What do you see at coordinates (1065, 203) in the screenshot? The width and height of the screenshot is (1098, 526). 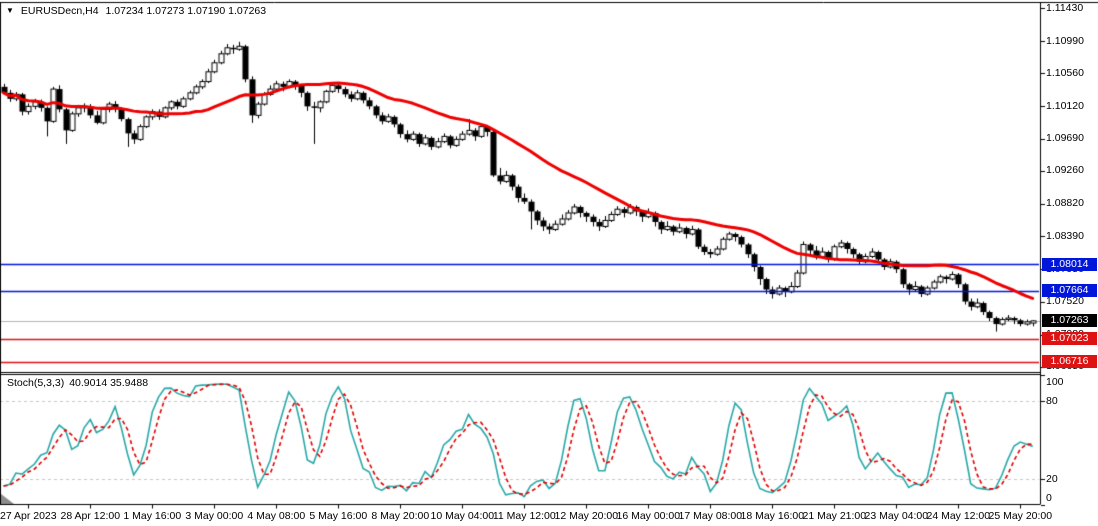 I see `price-tick-label: 1.08820` at bounding box center [1065, 203].